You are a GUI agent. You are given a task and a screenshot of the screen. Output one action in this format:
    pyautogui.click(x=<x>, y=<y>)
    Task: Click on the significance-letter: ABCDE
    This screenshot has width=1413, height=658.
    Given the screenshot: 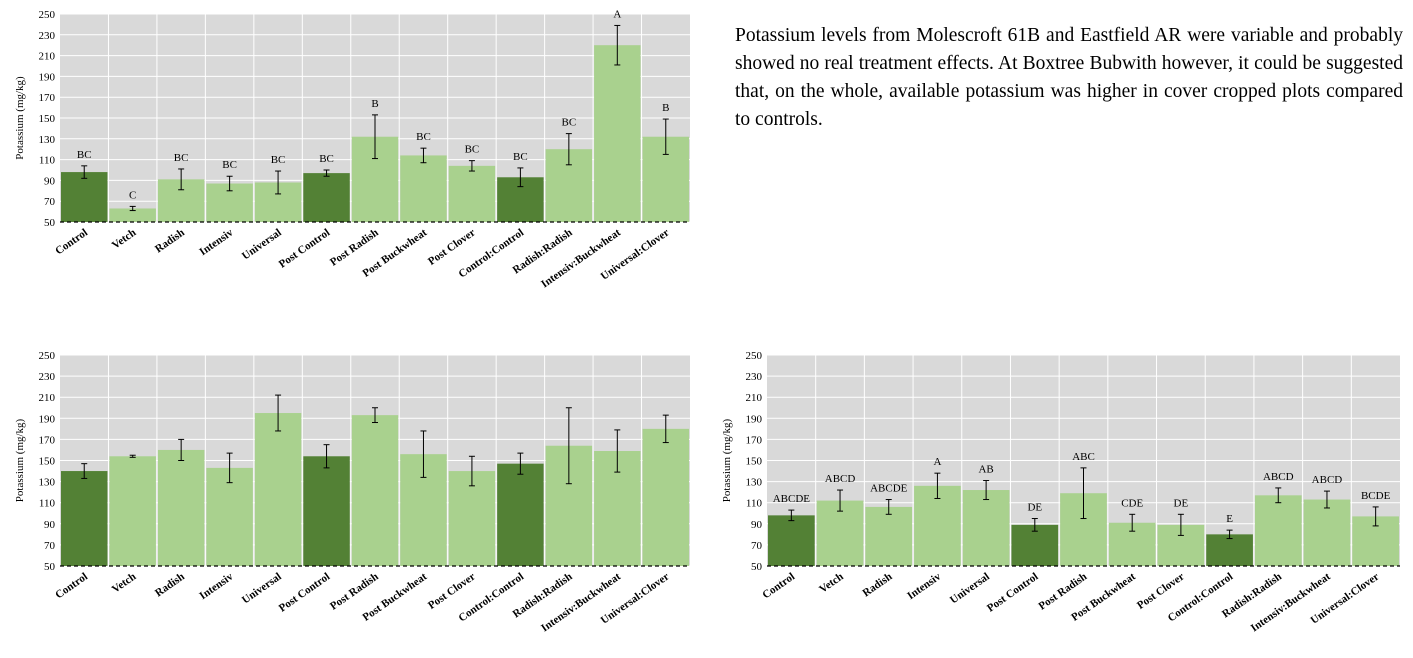 What is the action you would take?
    pyautogui.click(x=792, y=499)
    